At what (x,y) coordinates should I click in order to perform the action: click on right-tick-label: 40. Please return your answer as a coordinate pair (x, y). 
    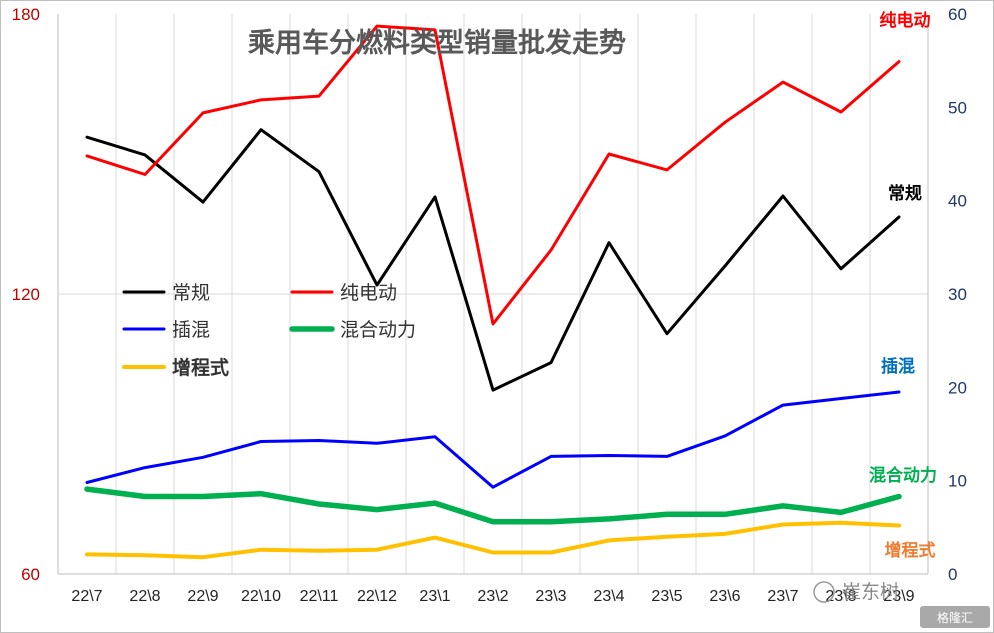
    Looking at the image, I should click on (957, 201).